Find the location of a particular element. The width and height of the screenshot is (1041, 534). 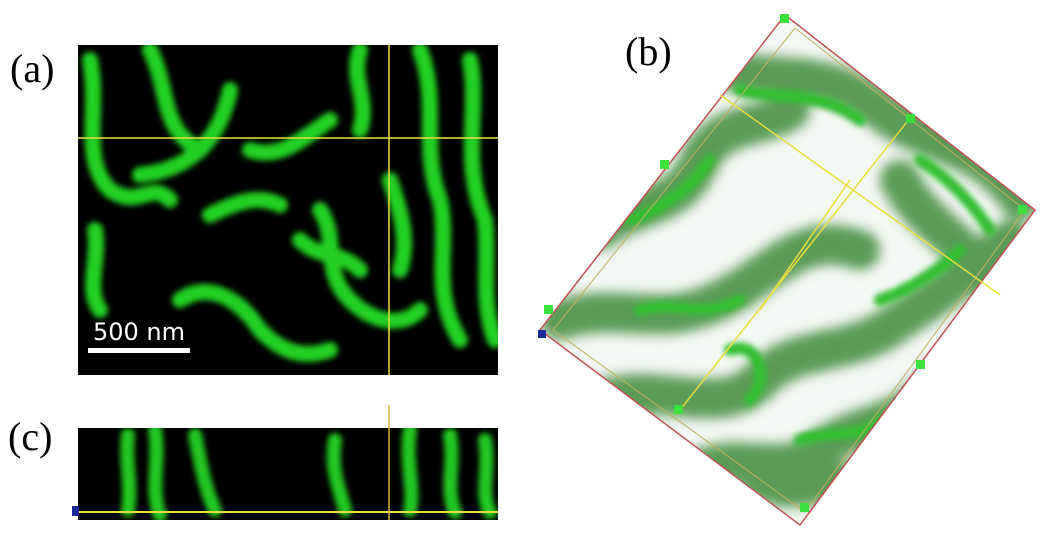

scale-bar is located at coordinates (139, 350).